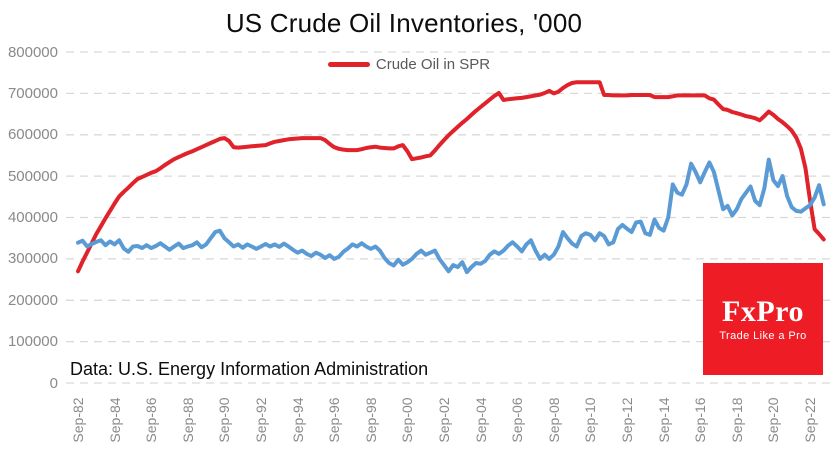 This screenshot has width=835, height=470. I want to click on fxpro-wordmark: FxPro, so click(763, 311).